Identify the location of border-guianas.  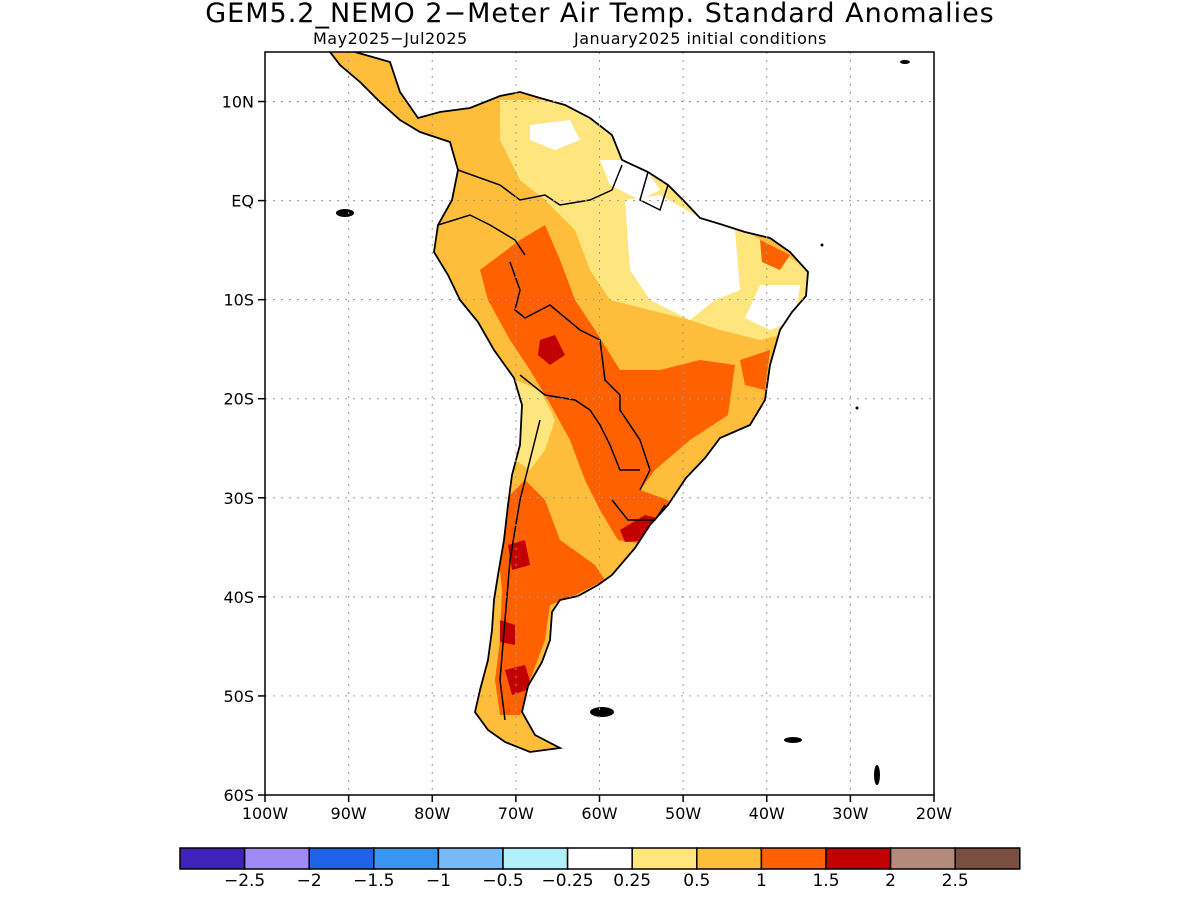
(654, 191).